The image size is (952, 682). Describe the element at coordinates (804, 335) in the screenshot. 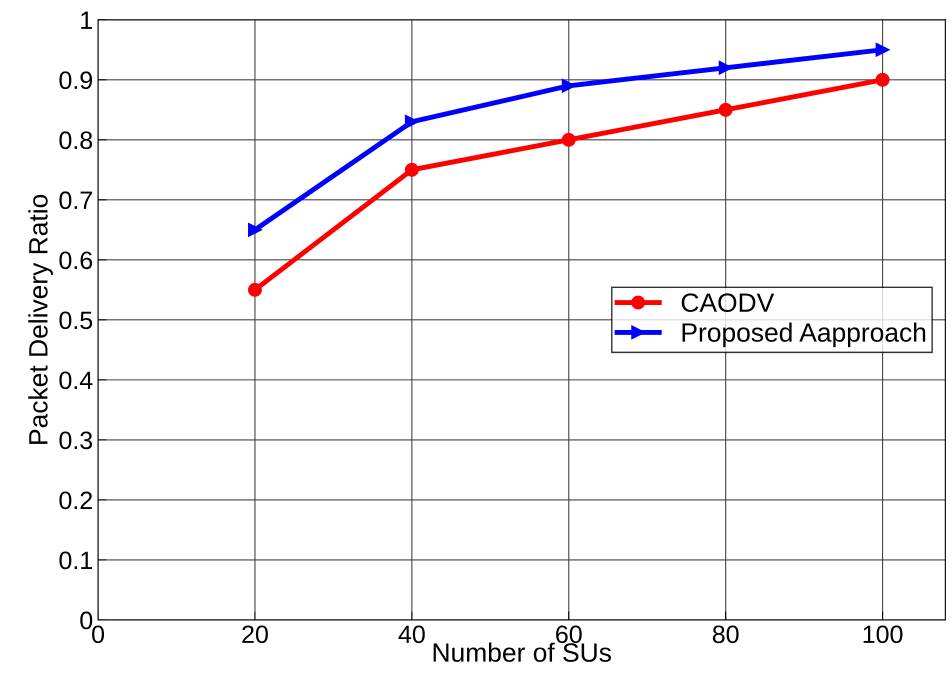

I see `legend-label: Proposed Aapproach` at that location.